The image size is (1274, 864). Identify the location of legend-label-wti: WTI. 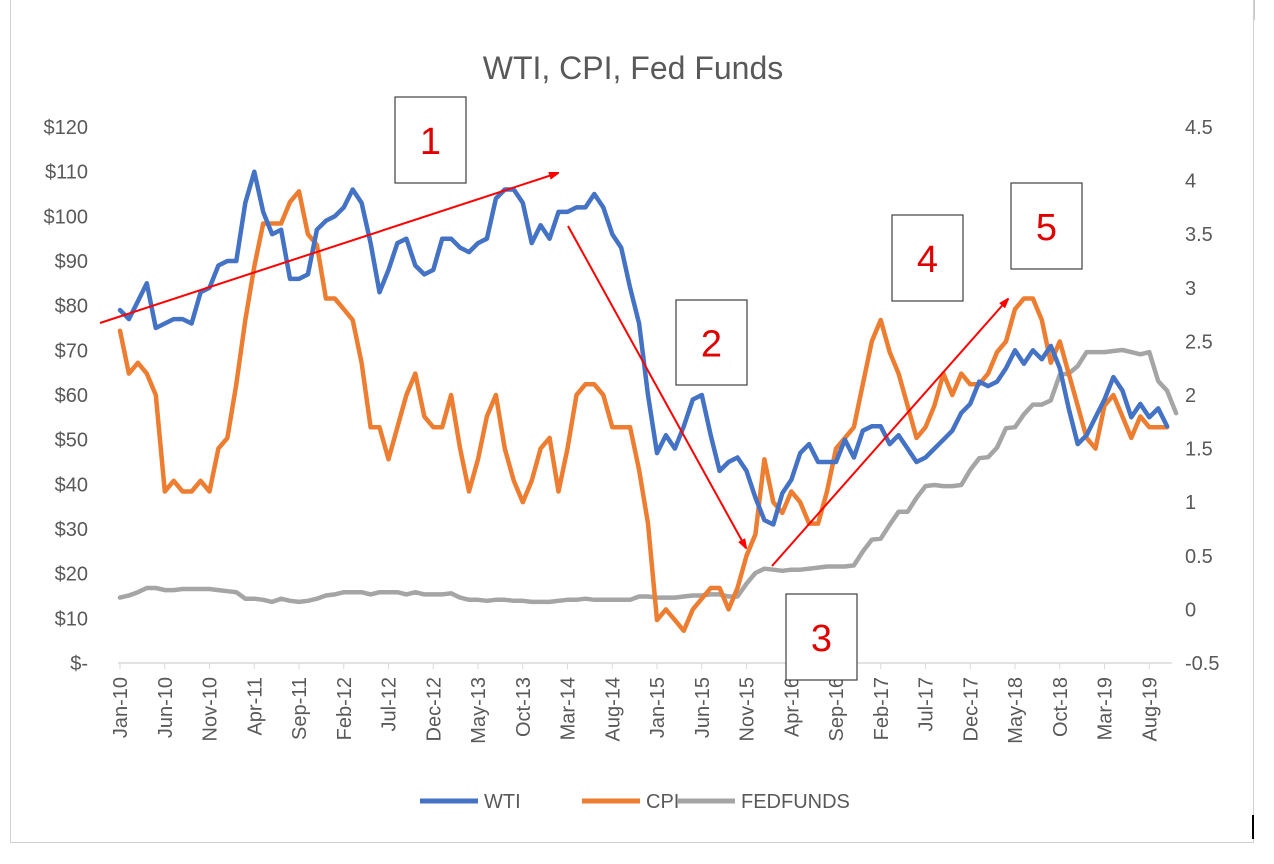
(502, 802).